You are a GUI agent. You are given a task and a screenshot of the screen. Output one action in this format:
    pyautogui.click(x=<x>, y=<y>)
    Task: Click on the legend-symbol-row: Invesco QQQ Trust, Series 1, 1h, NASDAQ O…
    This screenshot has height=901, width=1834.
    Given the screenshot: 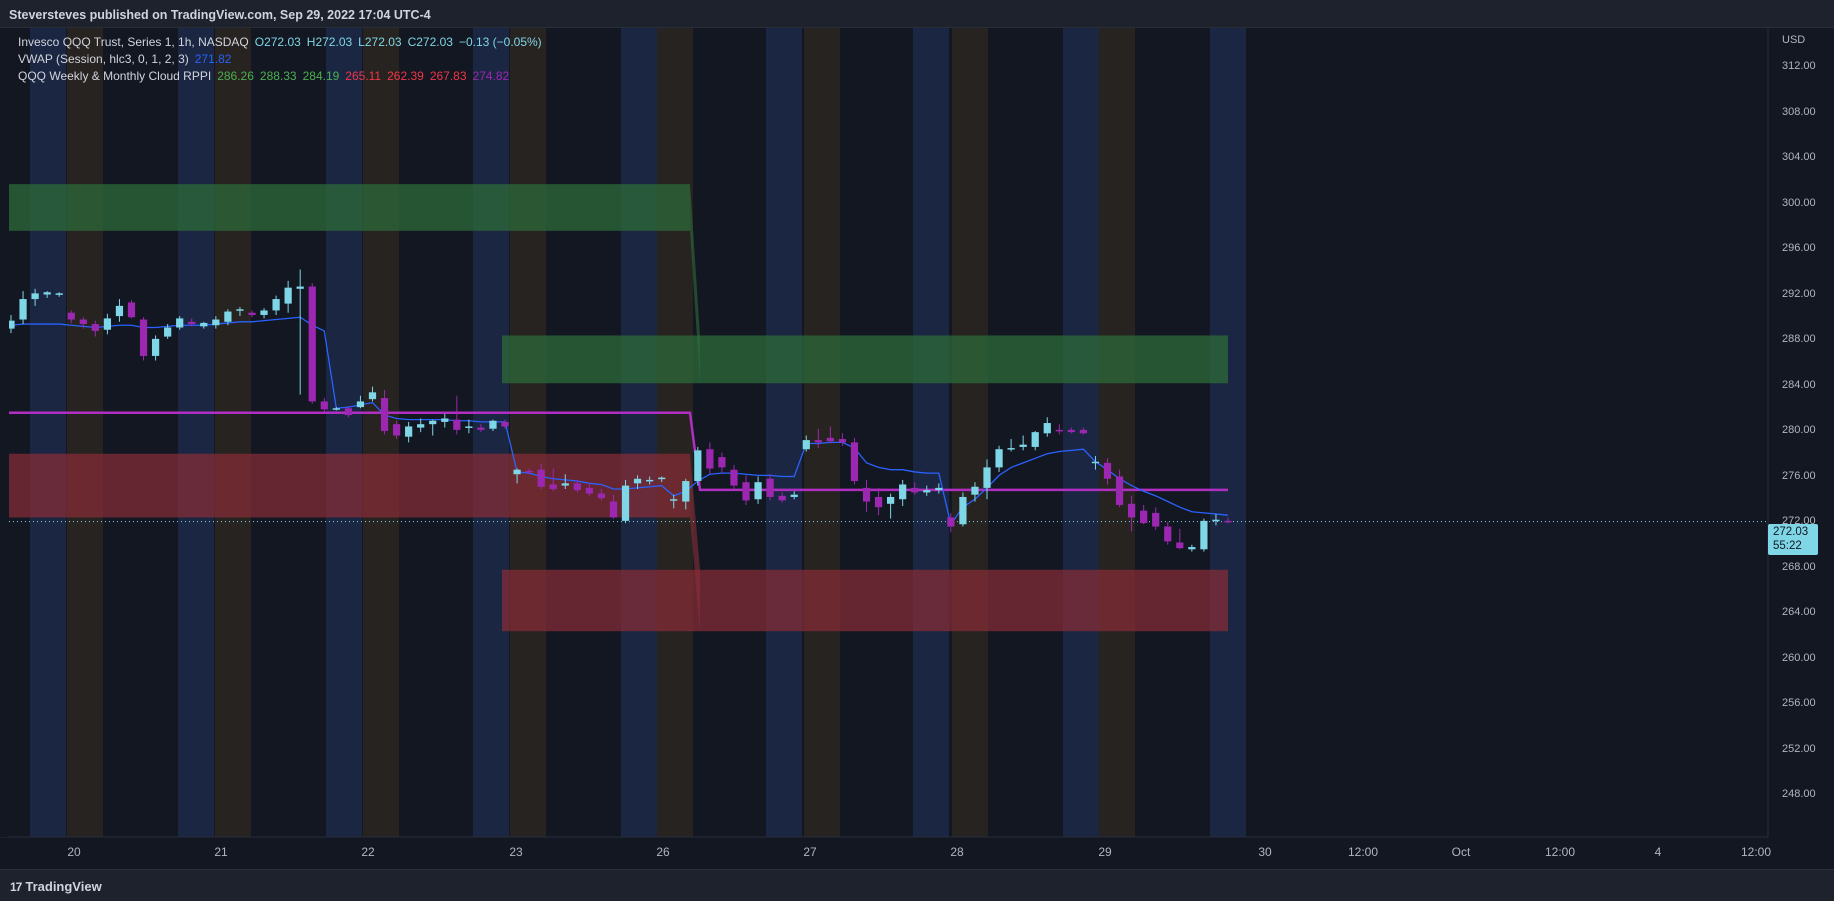 What is the action you would take?
    pyautogui.click(x=283, y=42)
    